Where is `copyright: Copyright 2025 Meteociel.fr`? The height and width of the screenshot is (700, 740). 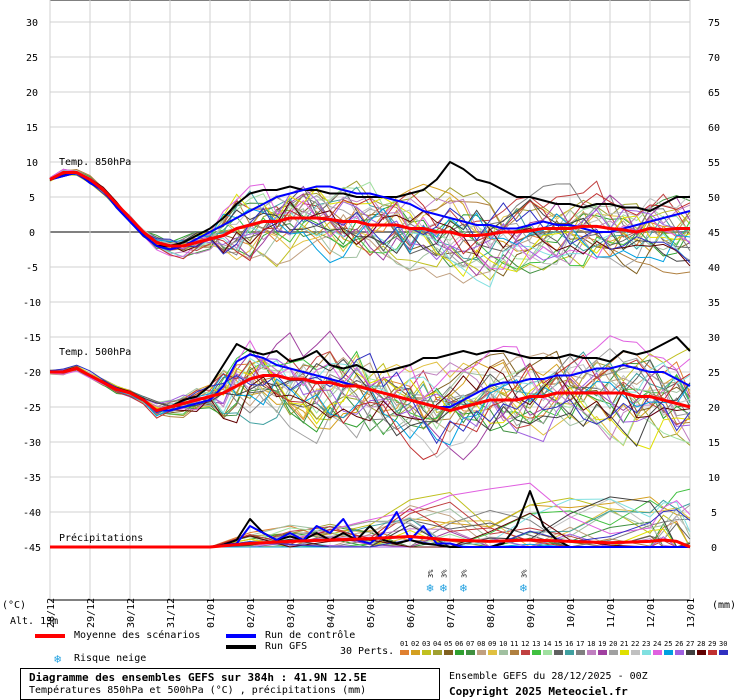 copyright: Copyright 2025 Meteociel.fr is located at coordinates (538, 691).